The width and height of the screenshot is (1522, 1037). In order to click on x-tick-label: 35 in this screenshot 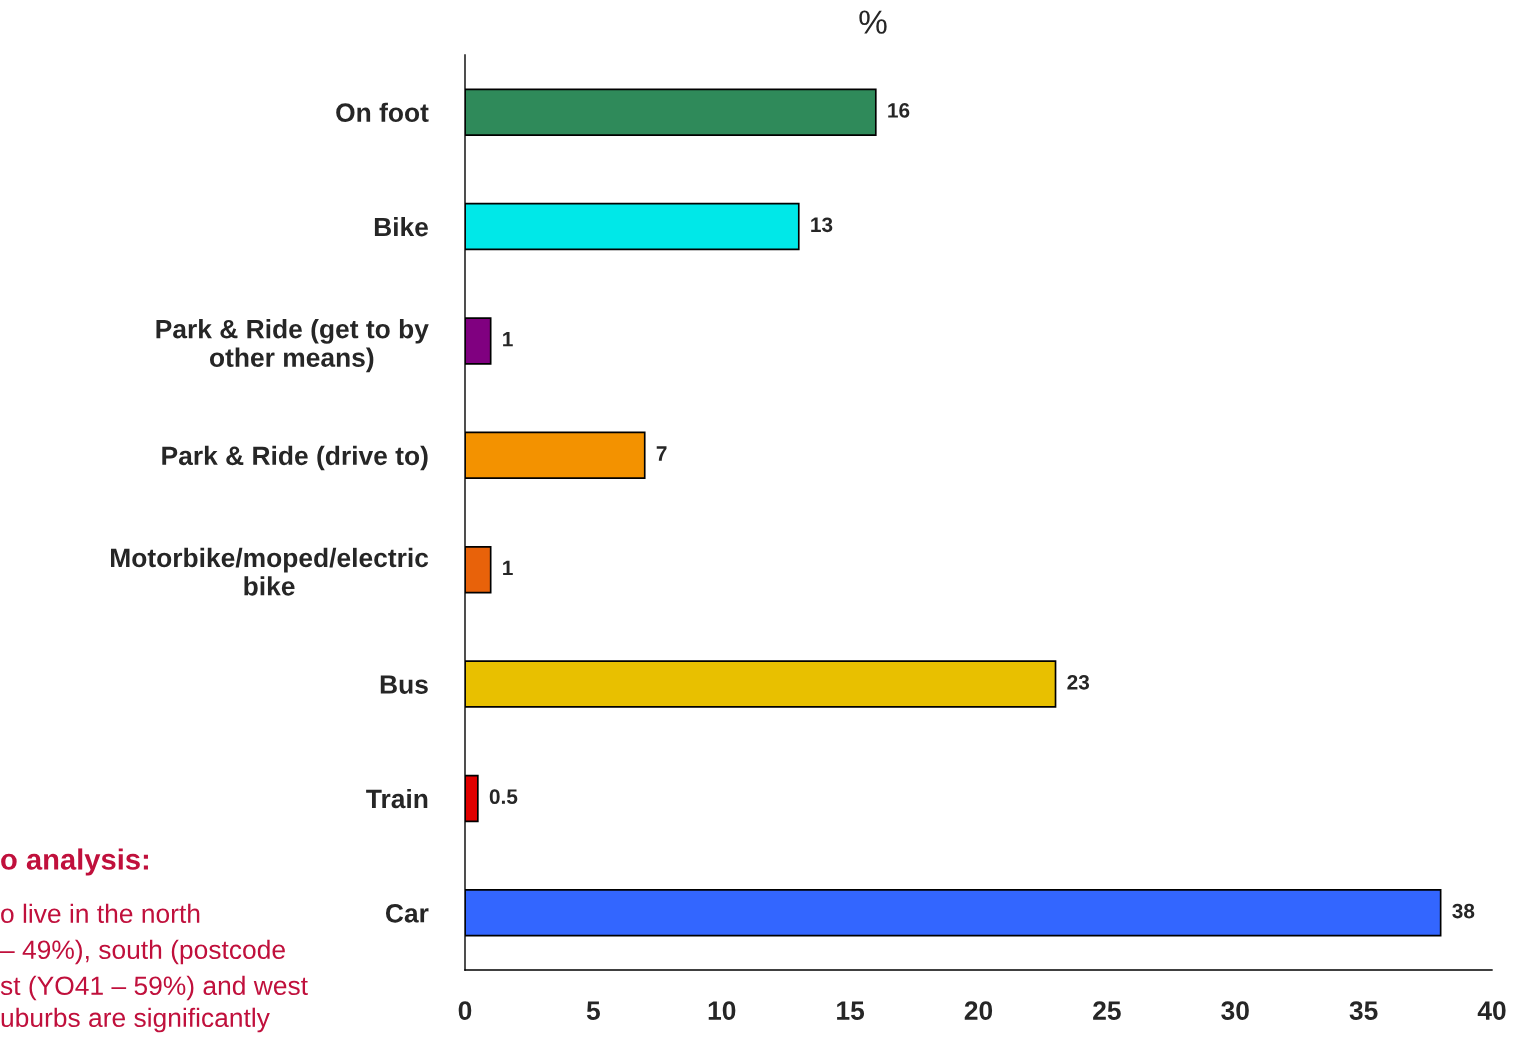, I will do `click(1363, 1010)`.